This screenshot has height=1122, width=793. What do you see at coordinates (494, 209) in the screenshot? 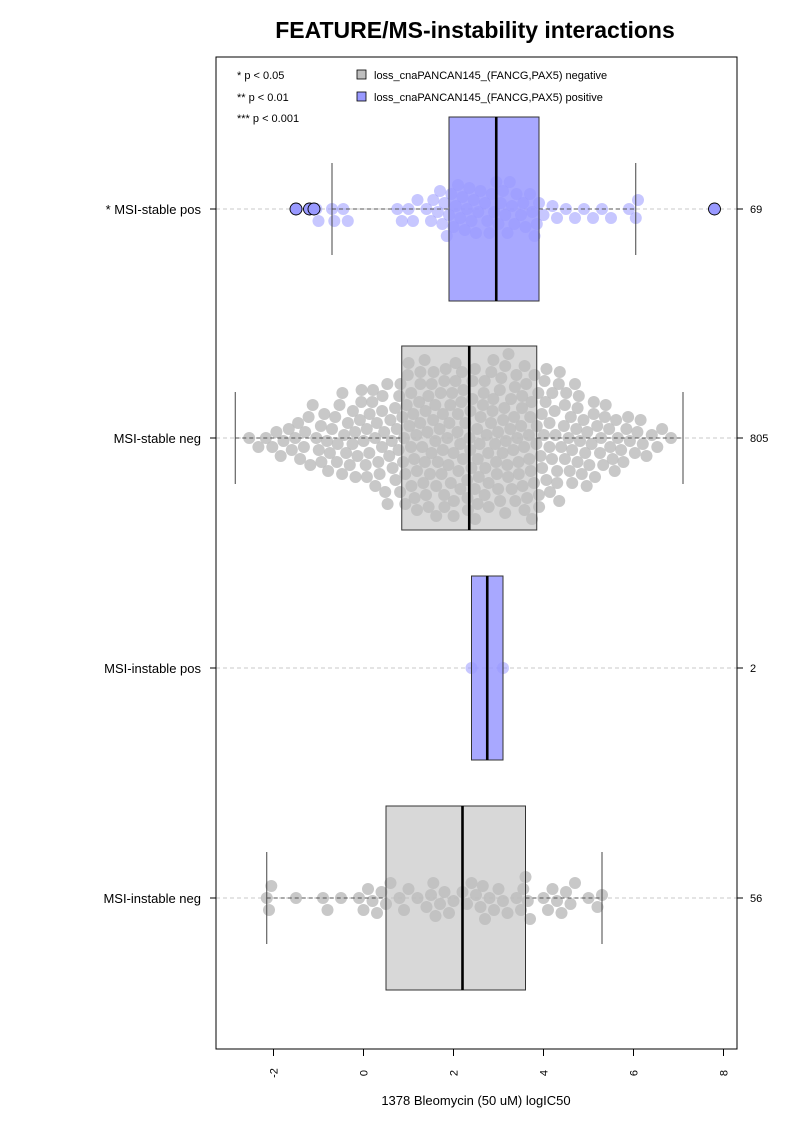
I see `box` at bounding box center [494, 209].